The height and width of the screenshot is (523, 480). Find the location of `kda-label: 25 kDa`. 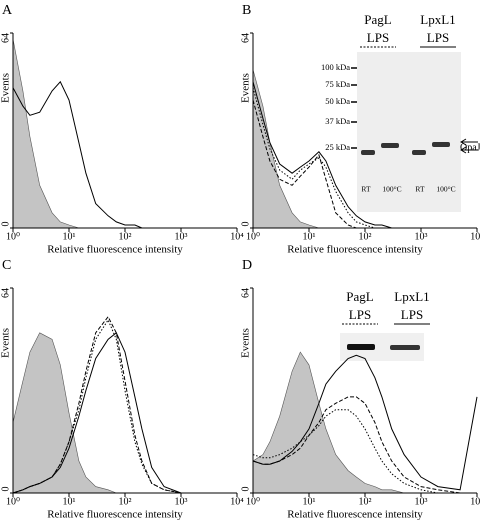

kda-label: 25 kDa is located at coordinates (337, 147).